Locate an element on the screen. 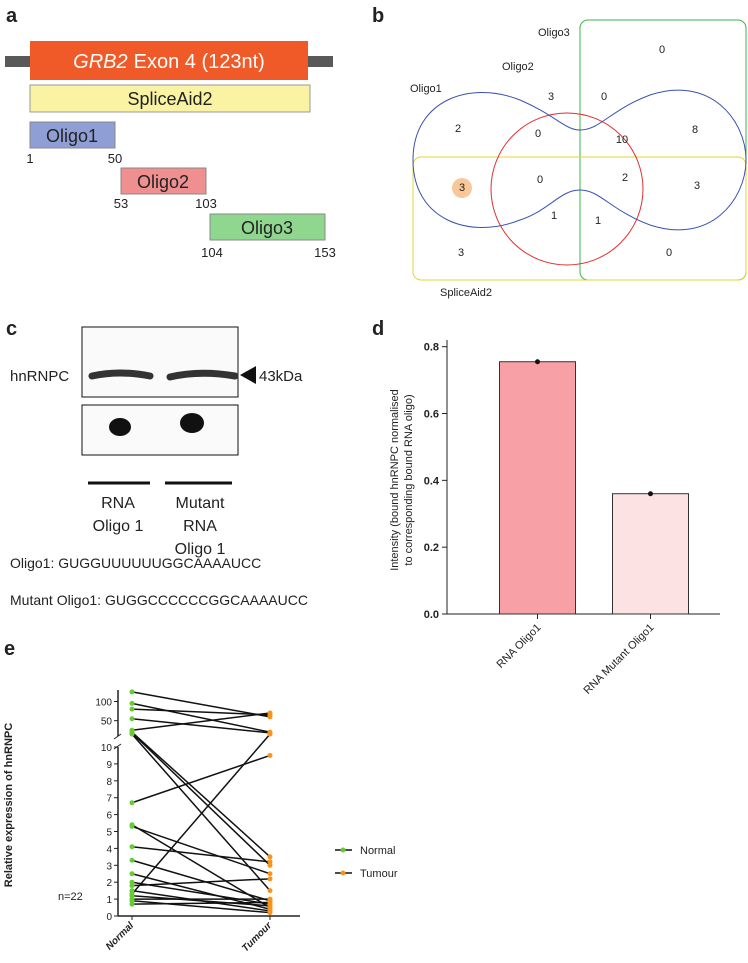 This screenshot has width=748, height=963. oligo-start: 53 is located at coordinates (121, 203).